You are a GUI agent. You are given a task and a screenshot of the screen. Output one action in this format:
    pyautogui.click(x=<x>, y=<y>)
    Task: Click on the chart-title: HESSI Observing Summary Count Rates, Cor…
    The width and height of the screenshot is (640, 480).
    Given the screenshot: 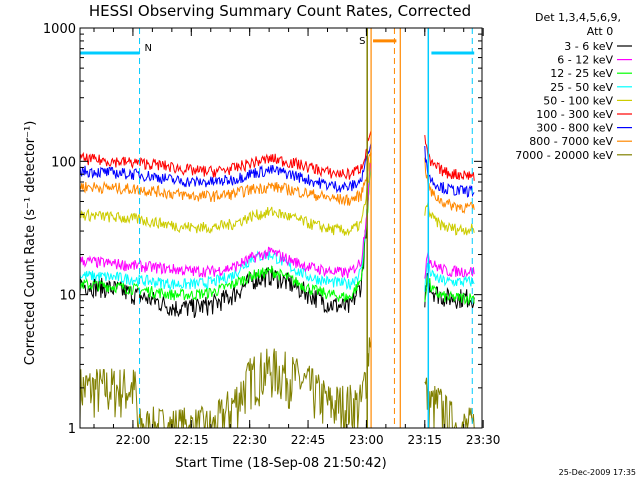 What is the action you would take?
    pyautogui.click(x=280, y=11)
    